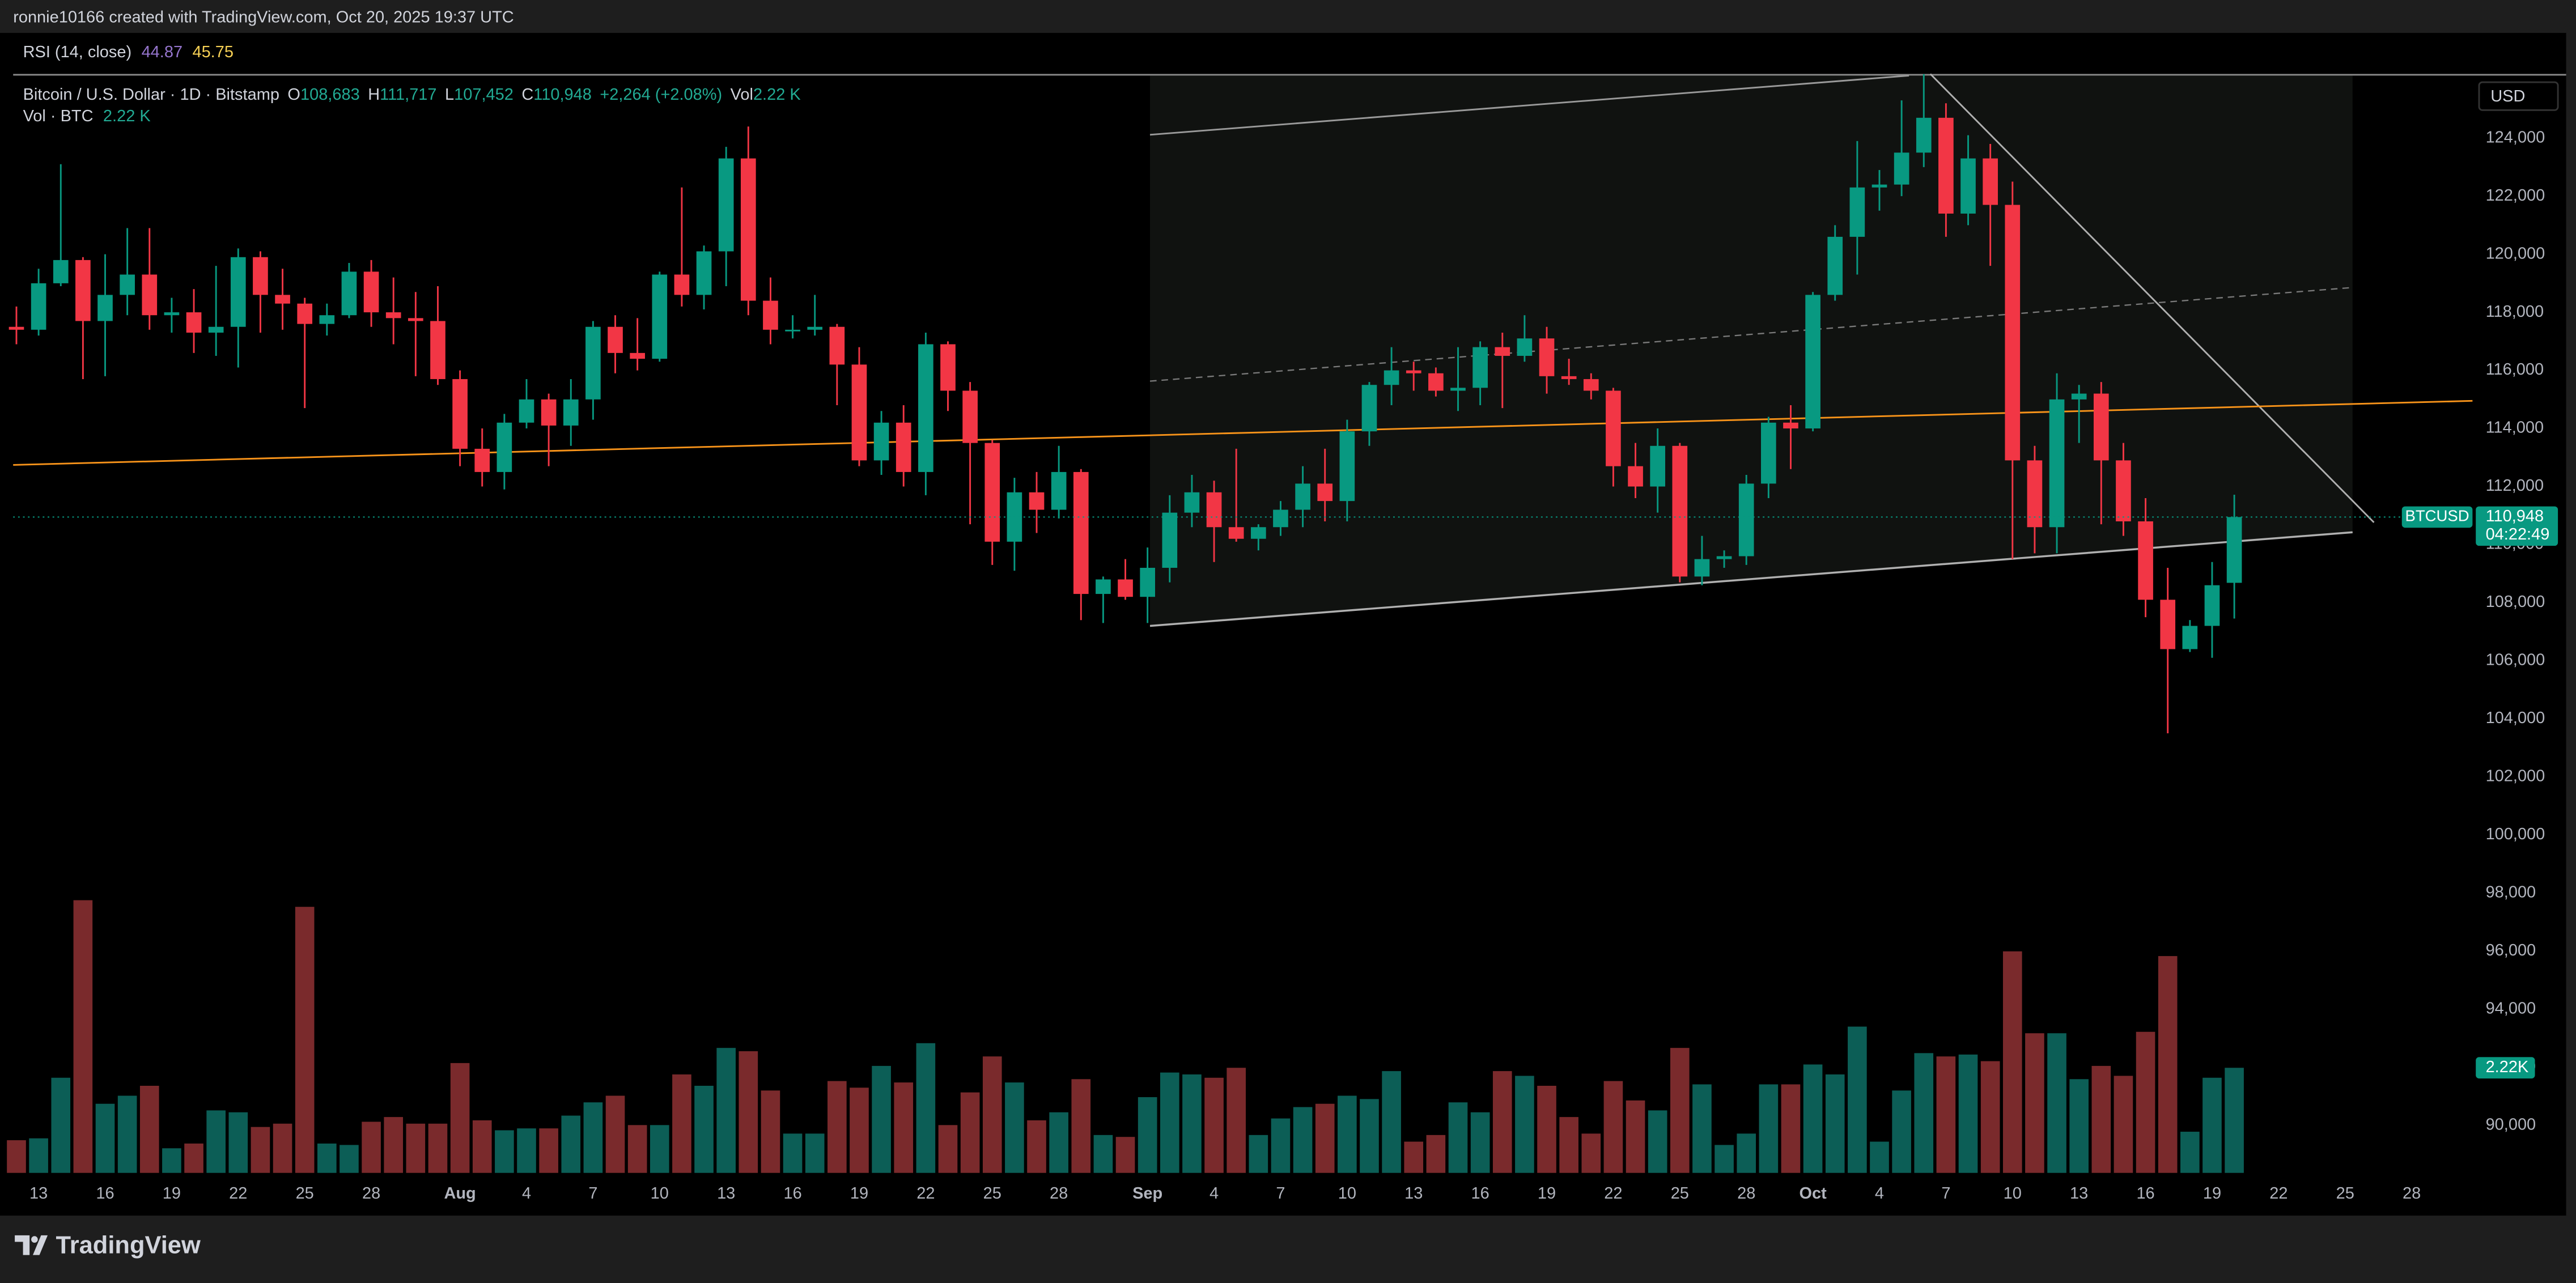 This screenshot has height=1283, width=2576. Describe the element at coordinates (1147, 1193) in the screenshot. I see `x-tick-label: Sep` at that location.